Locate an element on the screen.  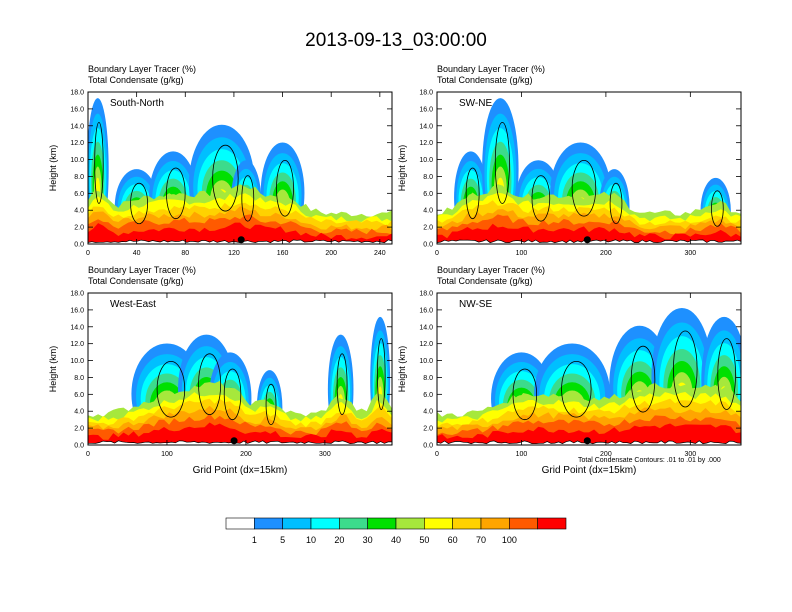
colorbar-label: 70 is located at coordinates (481, 540).